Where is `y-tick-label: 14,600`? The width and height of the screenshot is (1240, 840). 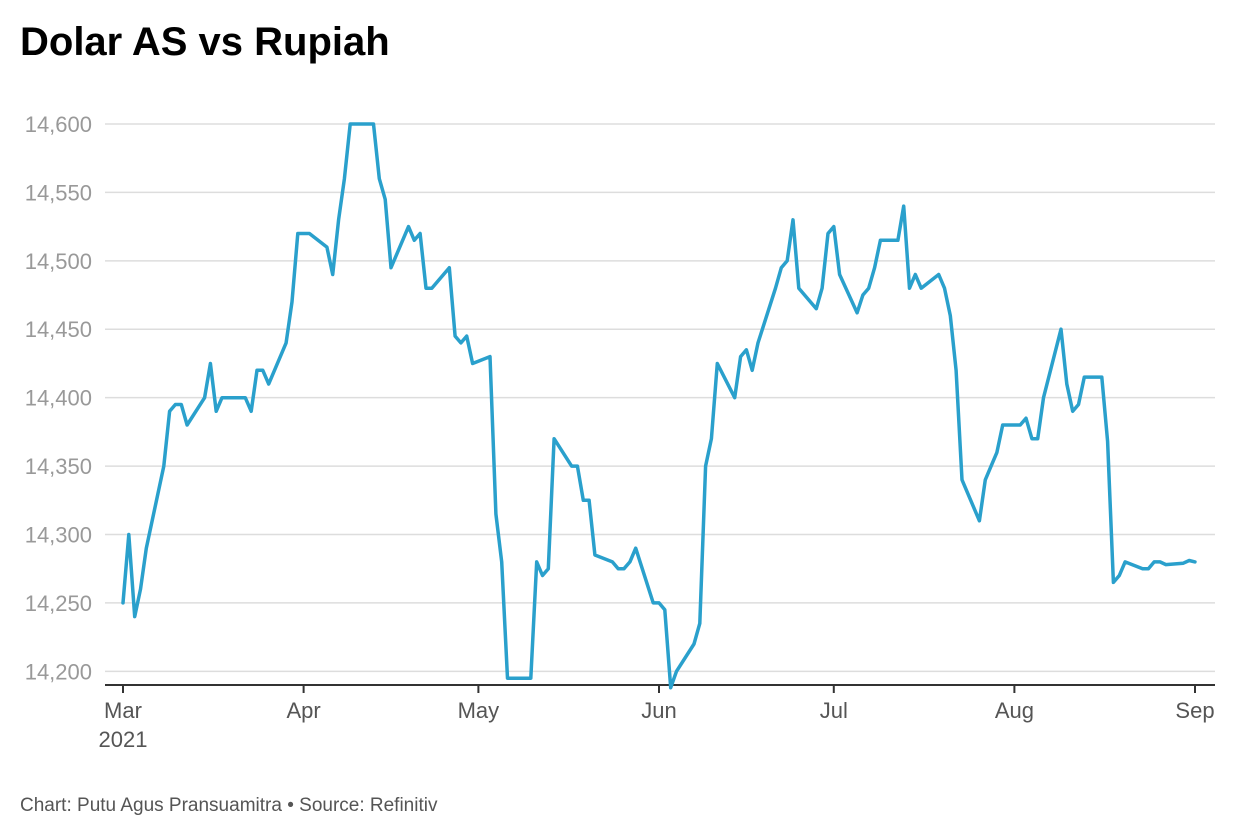
y-tick-label: 14,600 is located at coordinates (58, 124).